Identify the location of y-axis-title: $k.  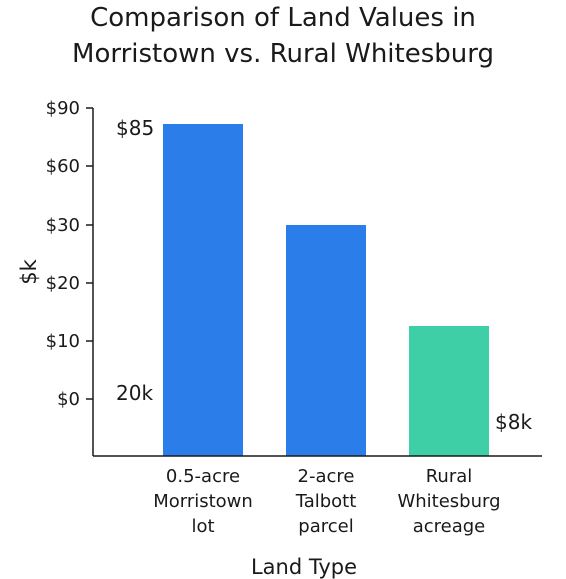
(29, 271).